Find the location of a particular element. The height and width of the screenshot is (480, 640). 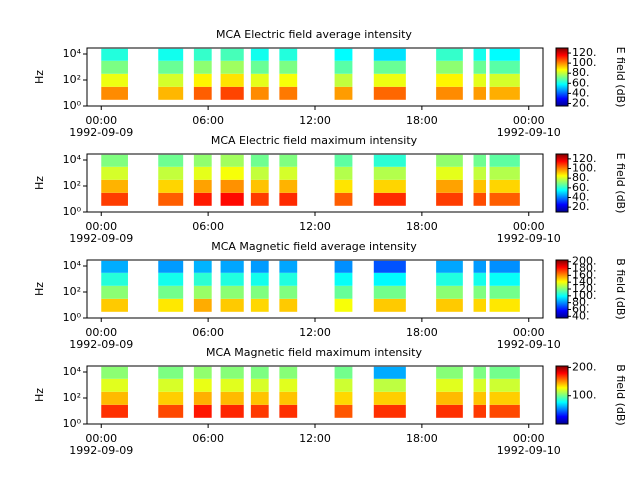

x-tick-label: 12:00 is located at coordinates (315, 120).